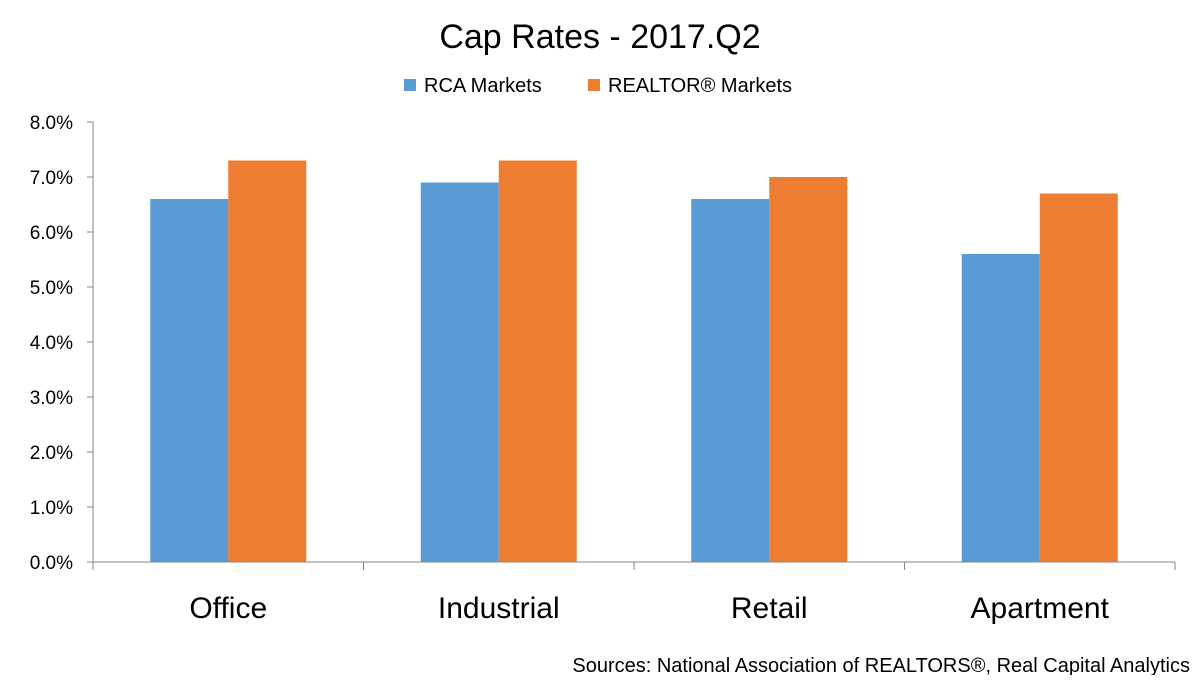  Describe the element at coordinates (634, 593) in the screenshot. I see `x-axis: Office Industrial Retail Apartment` at that location.